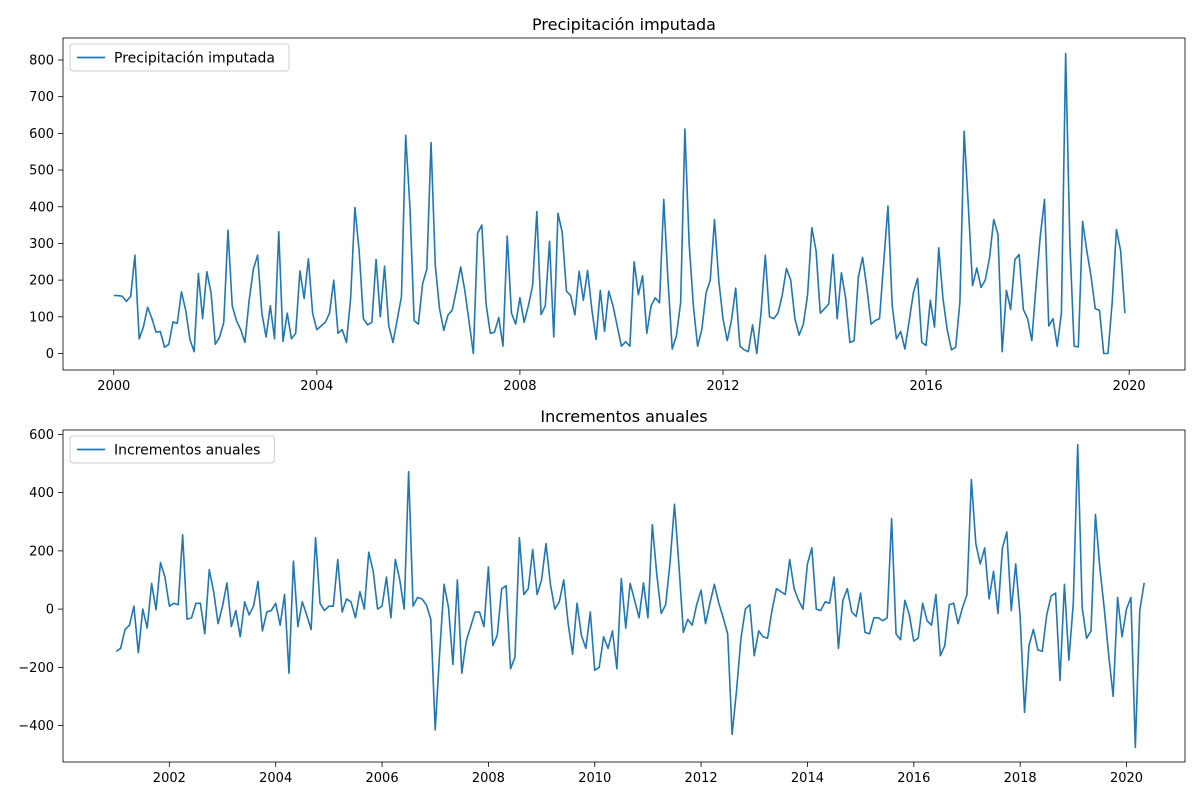 This screenshot has height=800, width=1200. I want to click on y-tick-label: 100, so click(41, 317).